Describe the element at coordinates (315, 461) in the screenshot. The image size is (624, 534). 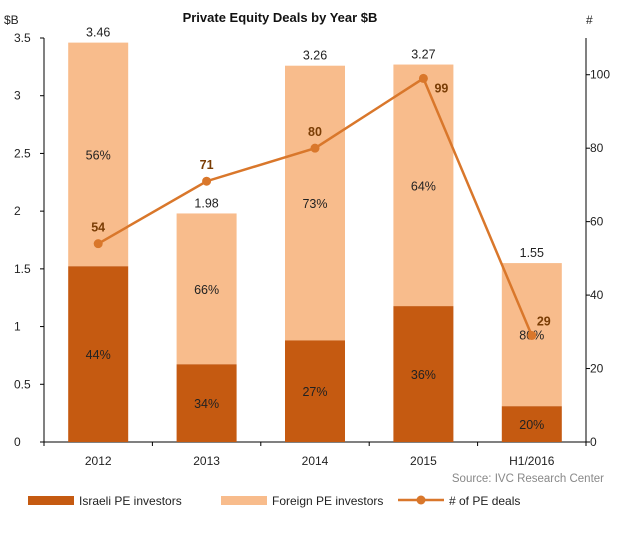
I see `x-tick-label: 2014` at that location.